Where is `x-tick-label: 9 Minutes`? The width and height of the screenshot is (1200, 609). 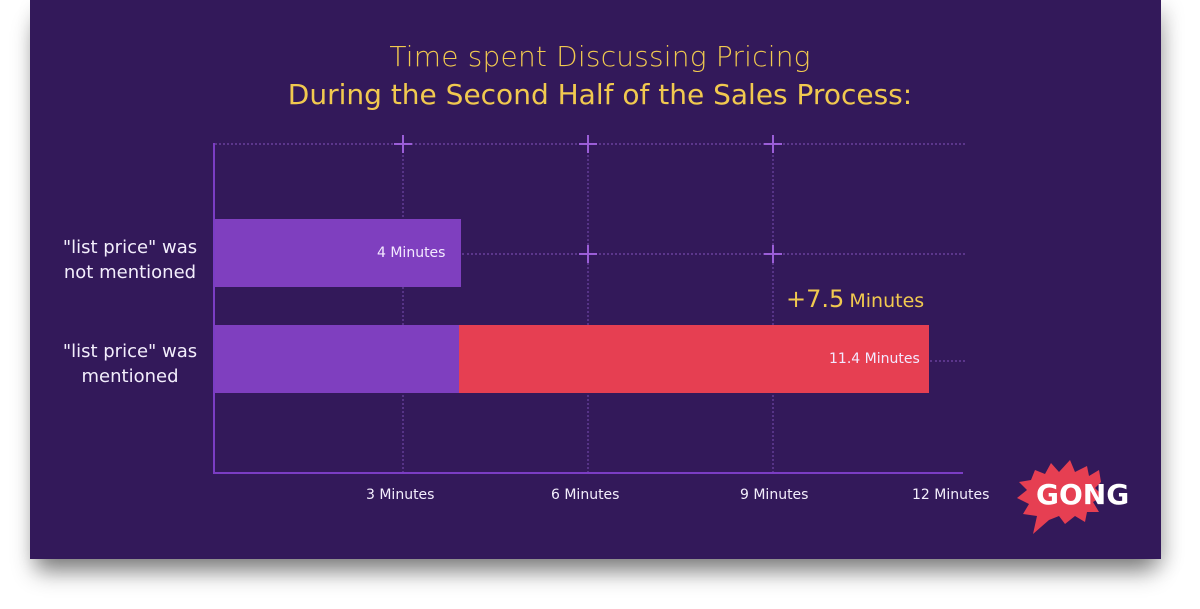 x-tick-label: 9 Minutes is located at coordinates (774, 495).